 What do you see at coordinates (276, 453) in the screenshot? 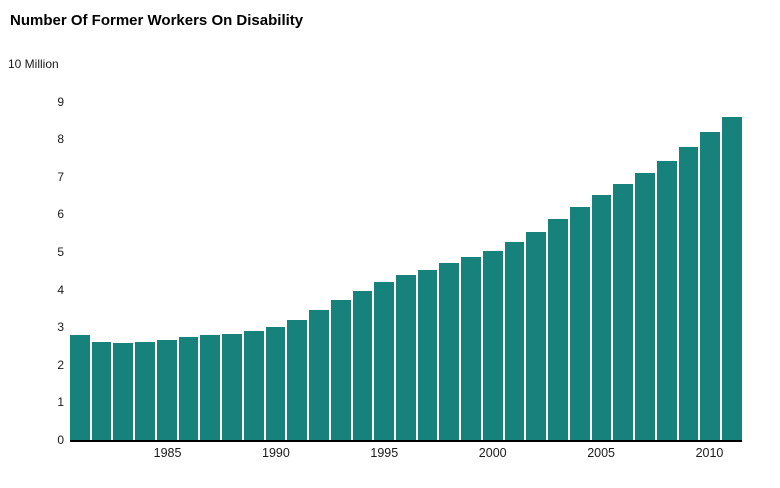
I see `x-tick-1990: 1990` at bounding box center [276, 453].